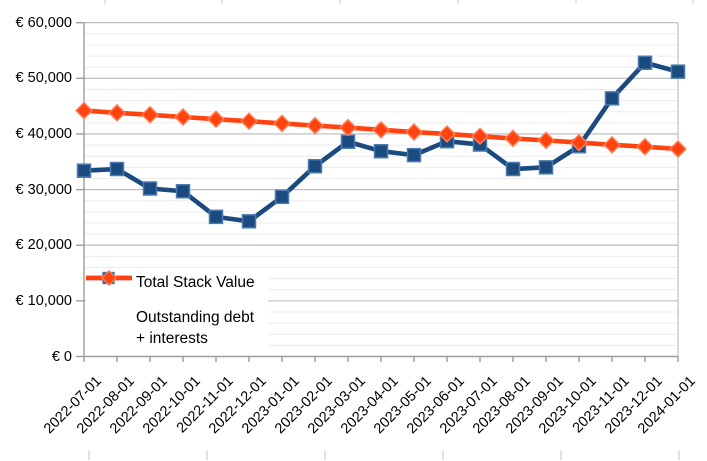 The height and width of the screenshot is (461, 707). What do you see at coordinates (61, 356) in the screenshot?
I see `y-axis-label: € 0` at bounding box center [61, 356].